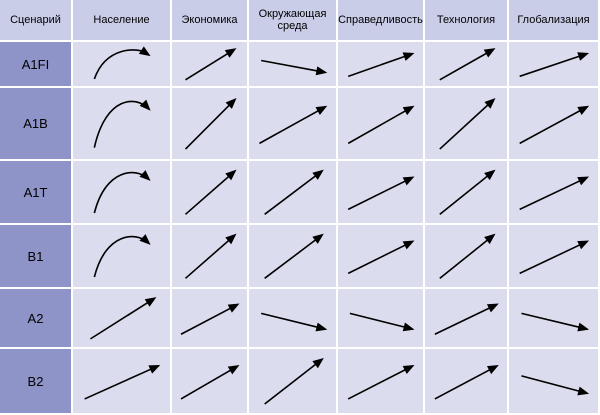 The image size is (600, 415). I want to click on column-header-economy: Экономика, so click(209, 20).